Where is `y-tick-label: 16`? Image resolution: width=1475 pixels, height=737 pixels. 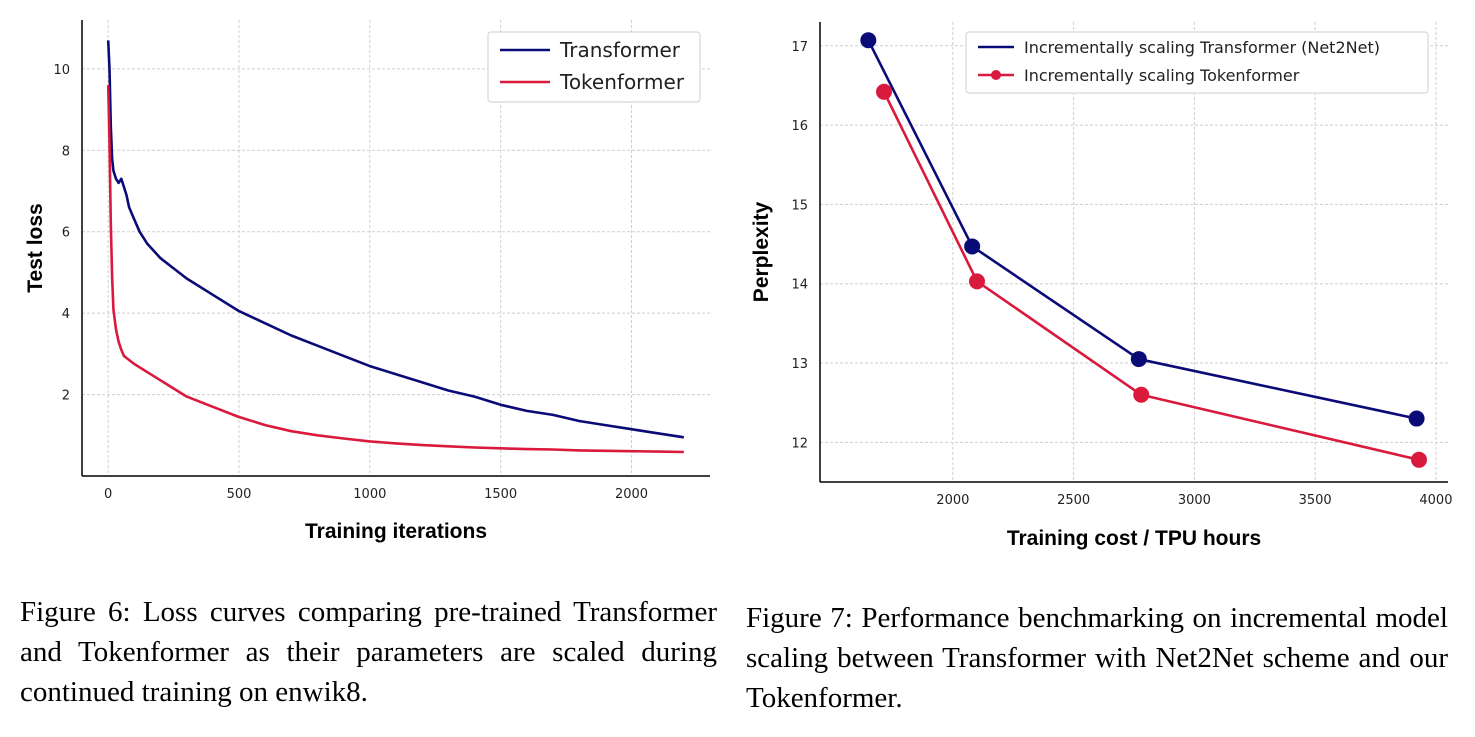
y-tick-label: 16 is located at coordinates (799, 126).